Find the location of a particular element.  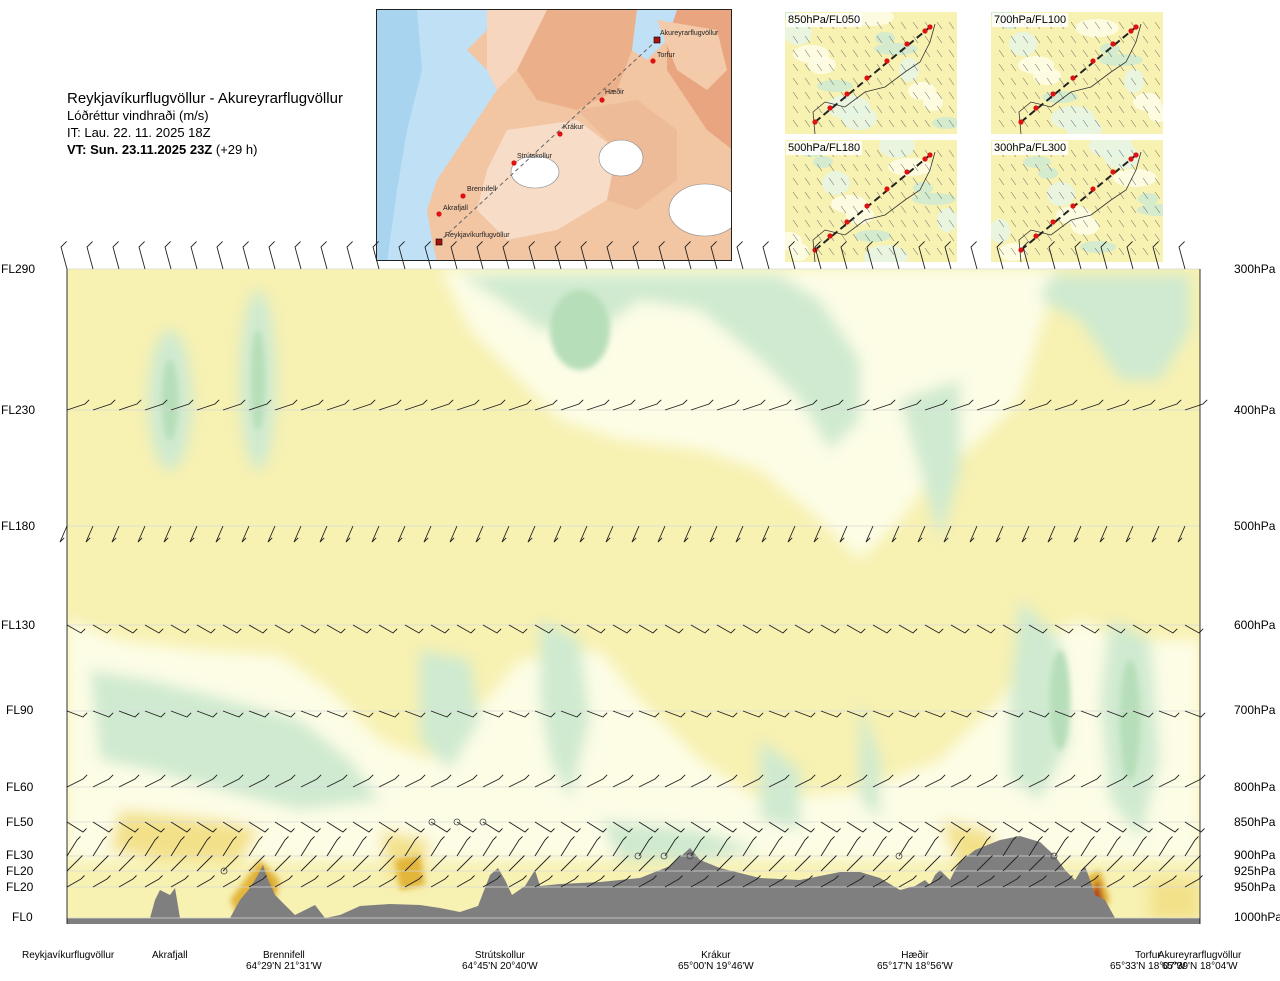

map-label-strutskollur: Strútskollur is located at coordinates (535, 156).